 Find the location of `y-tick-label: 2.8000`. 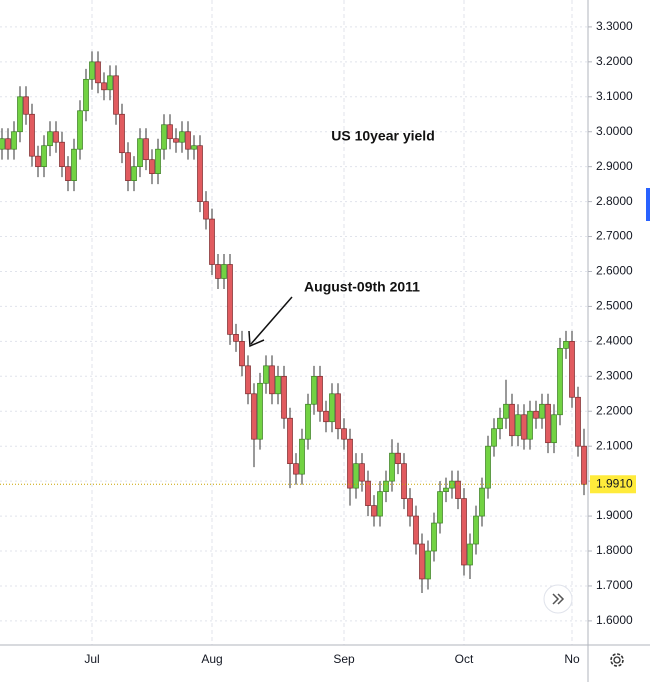

y-tick-label: 2.8000 is located at coordinates (614, 201).